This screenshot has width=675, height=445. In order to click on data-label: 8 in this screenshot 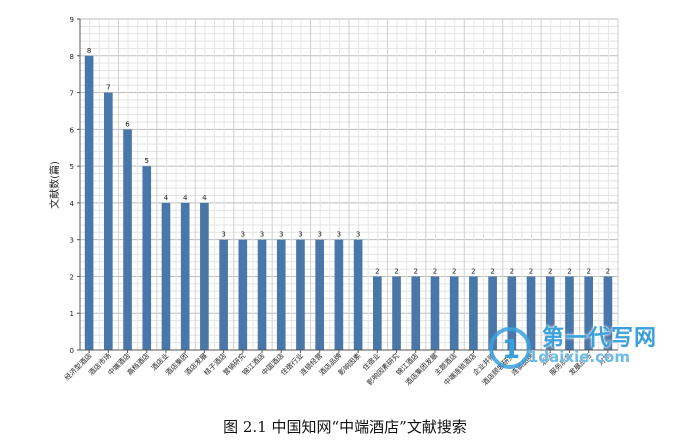, I will do `click(89, 51)`.